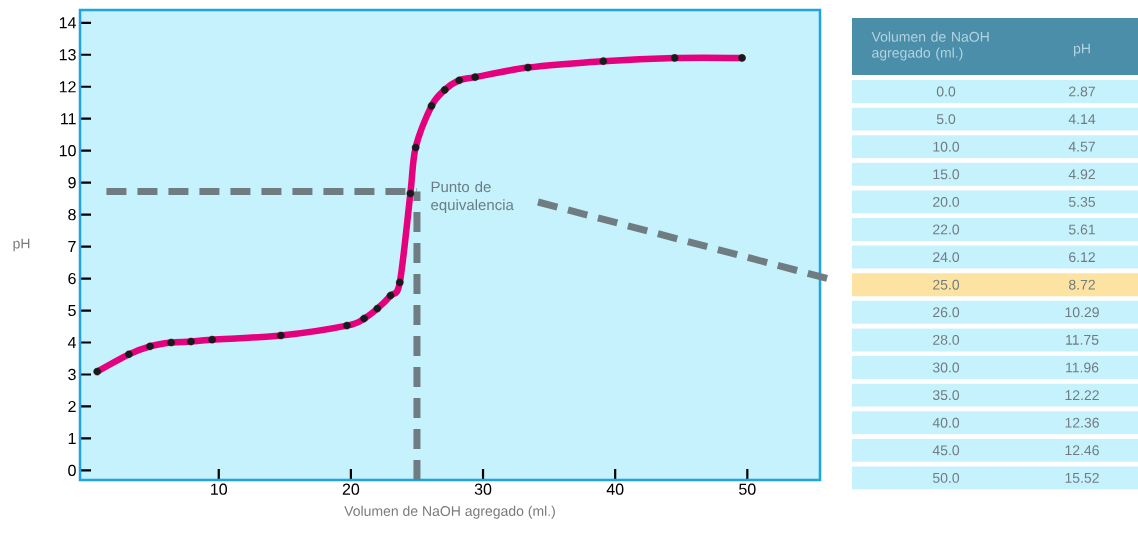  Describe the element at coordinates (1082, 312) in the screenshot. I see `data-label: 10.29` at that location.